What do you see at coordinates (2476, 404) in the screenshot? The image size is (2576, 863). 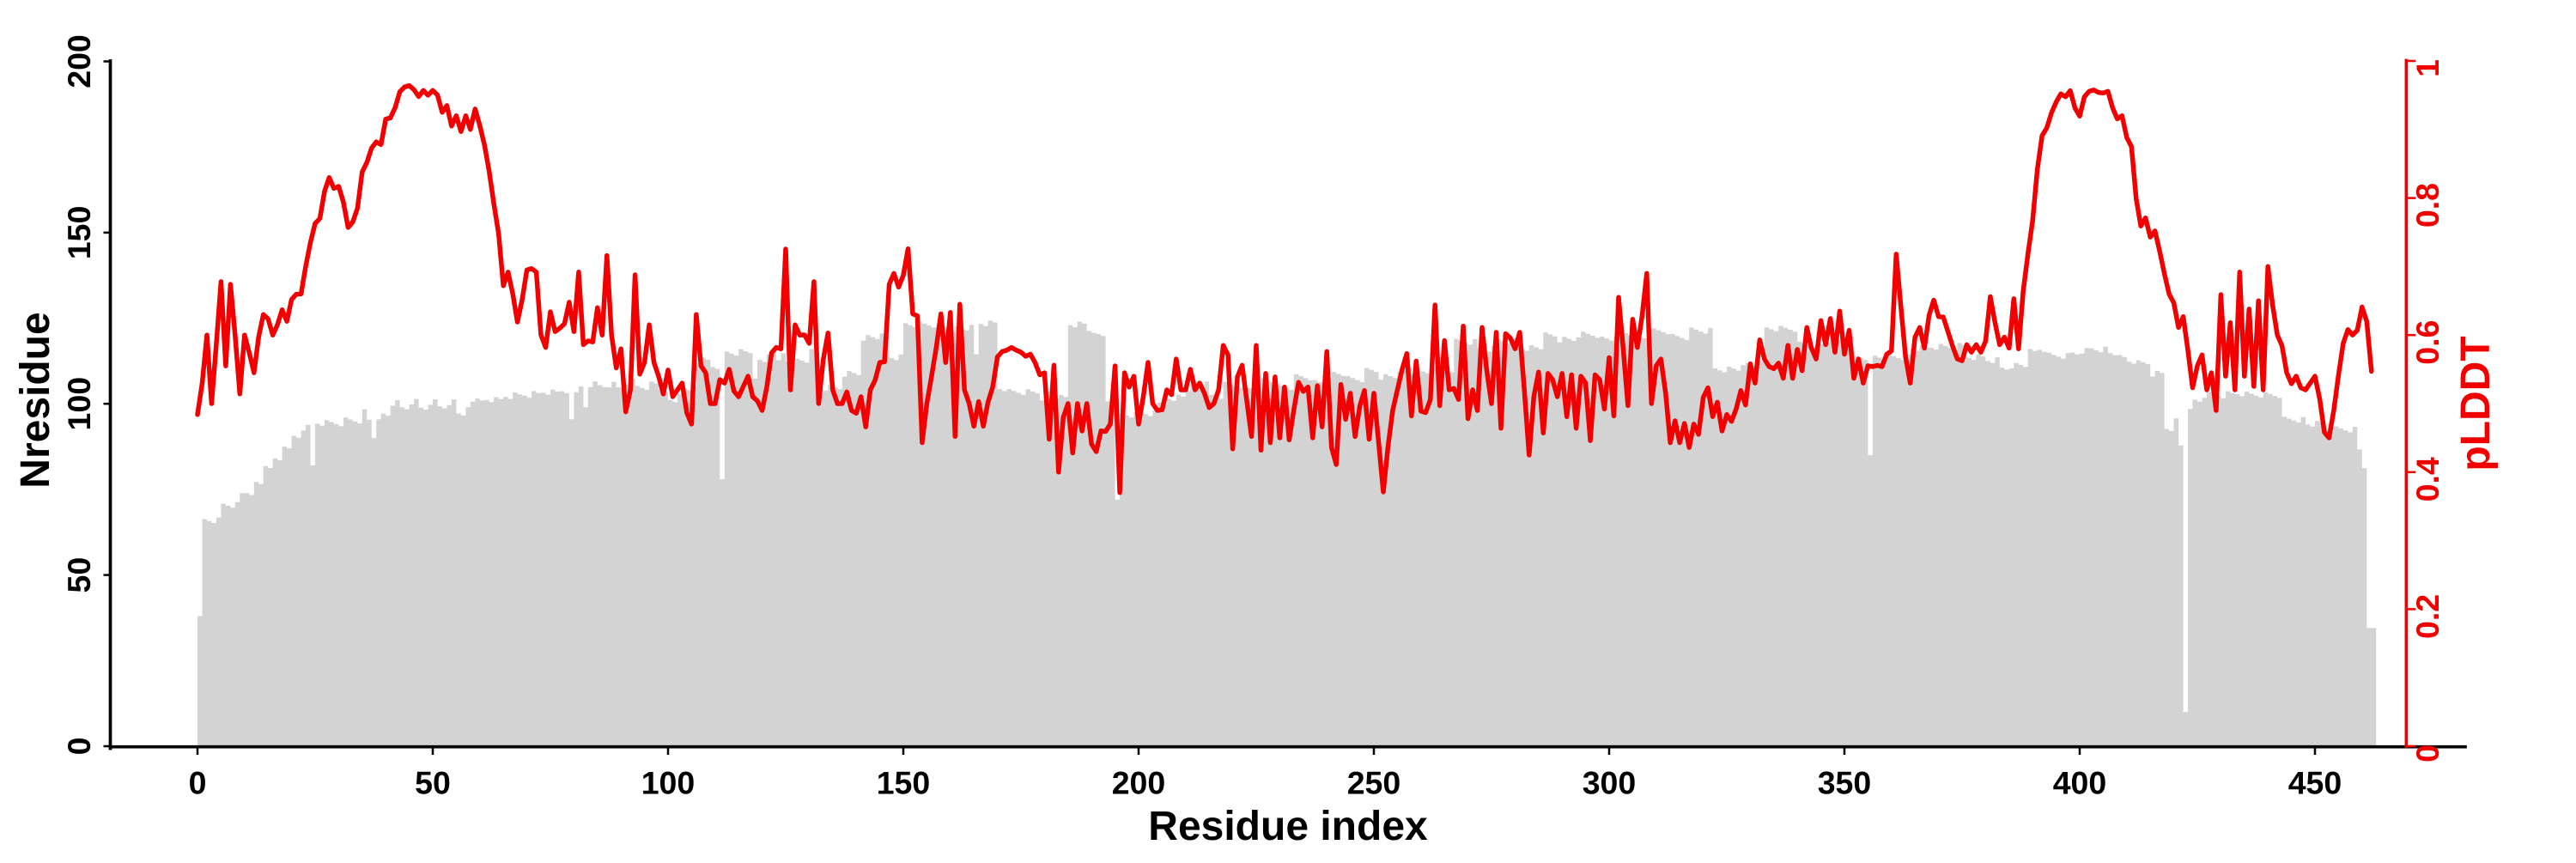 I see `svg-text: pLDDT` at bounding box center [2476, 404].